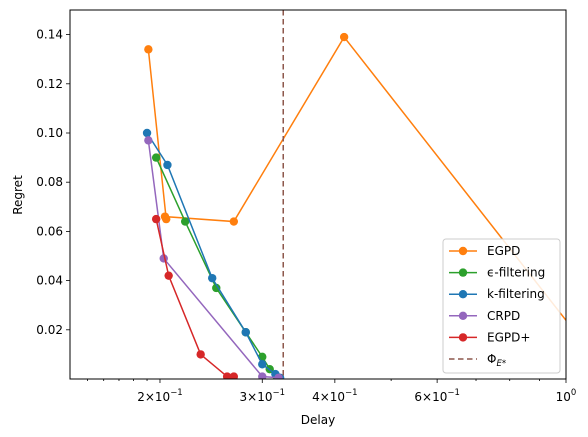  Describe the element at coordinates (49, 133) in the screenshot. I see `y-tick-label: 0.10` at that location.